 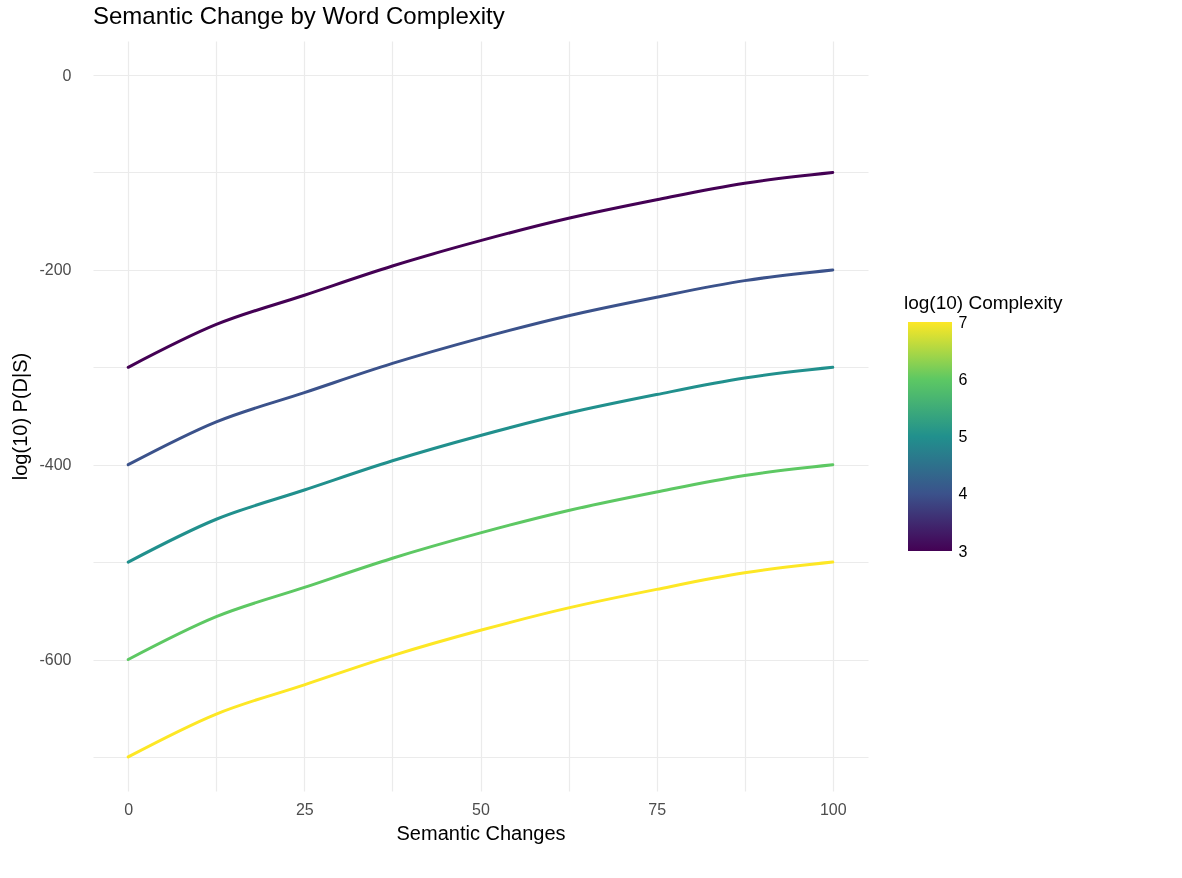 I want to click on color-bar-label: 4, so click(x=963, y=494).